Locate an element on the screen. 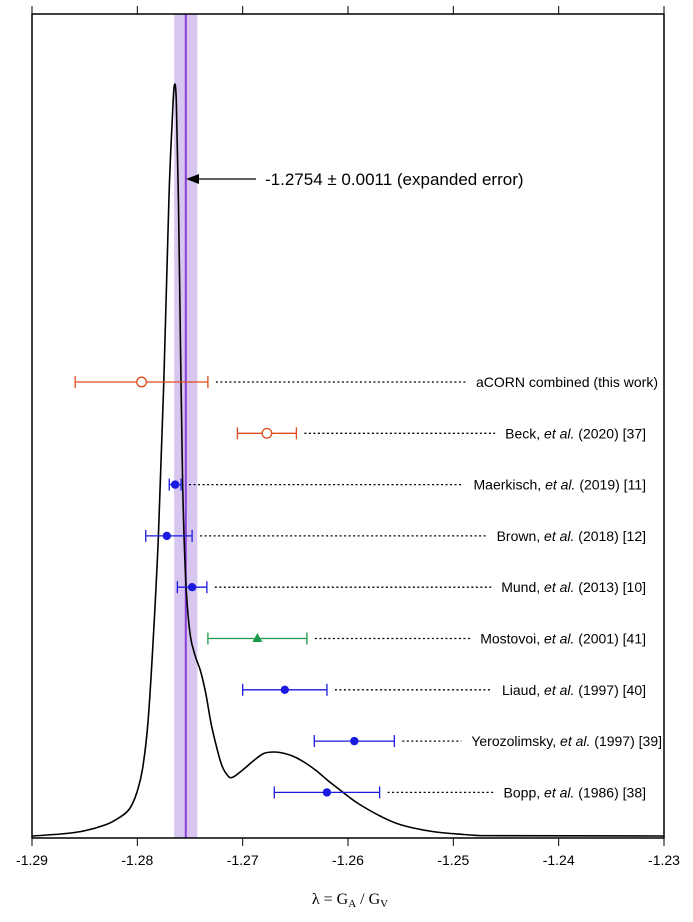 The image size is (693, 922). experiment-label: Brown, et al. (2018) [12] is located at coordinates (571, 536).